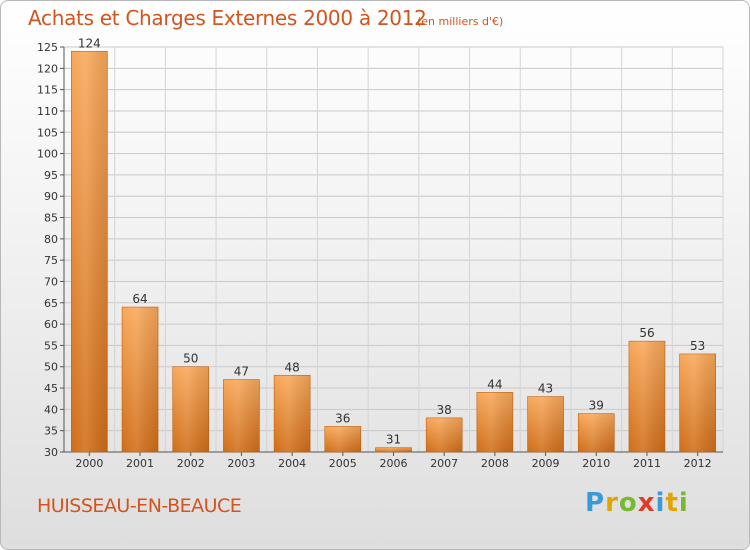 The width and height of the screenshot is (750, 550). What do you see at coordinates (47, 68) in the screenshot?
I see `y-tick-label: 120` at bounding box center [47, 68].